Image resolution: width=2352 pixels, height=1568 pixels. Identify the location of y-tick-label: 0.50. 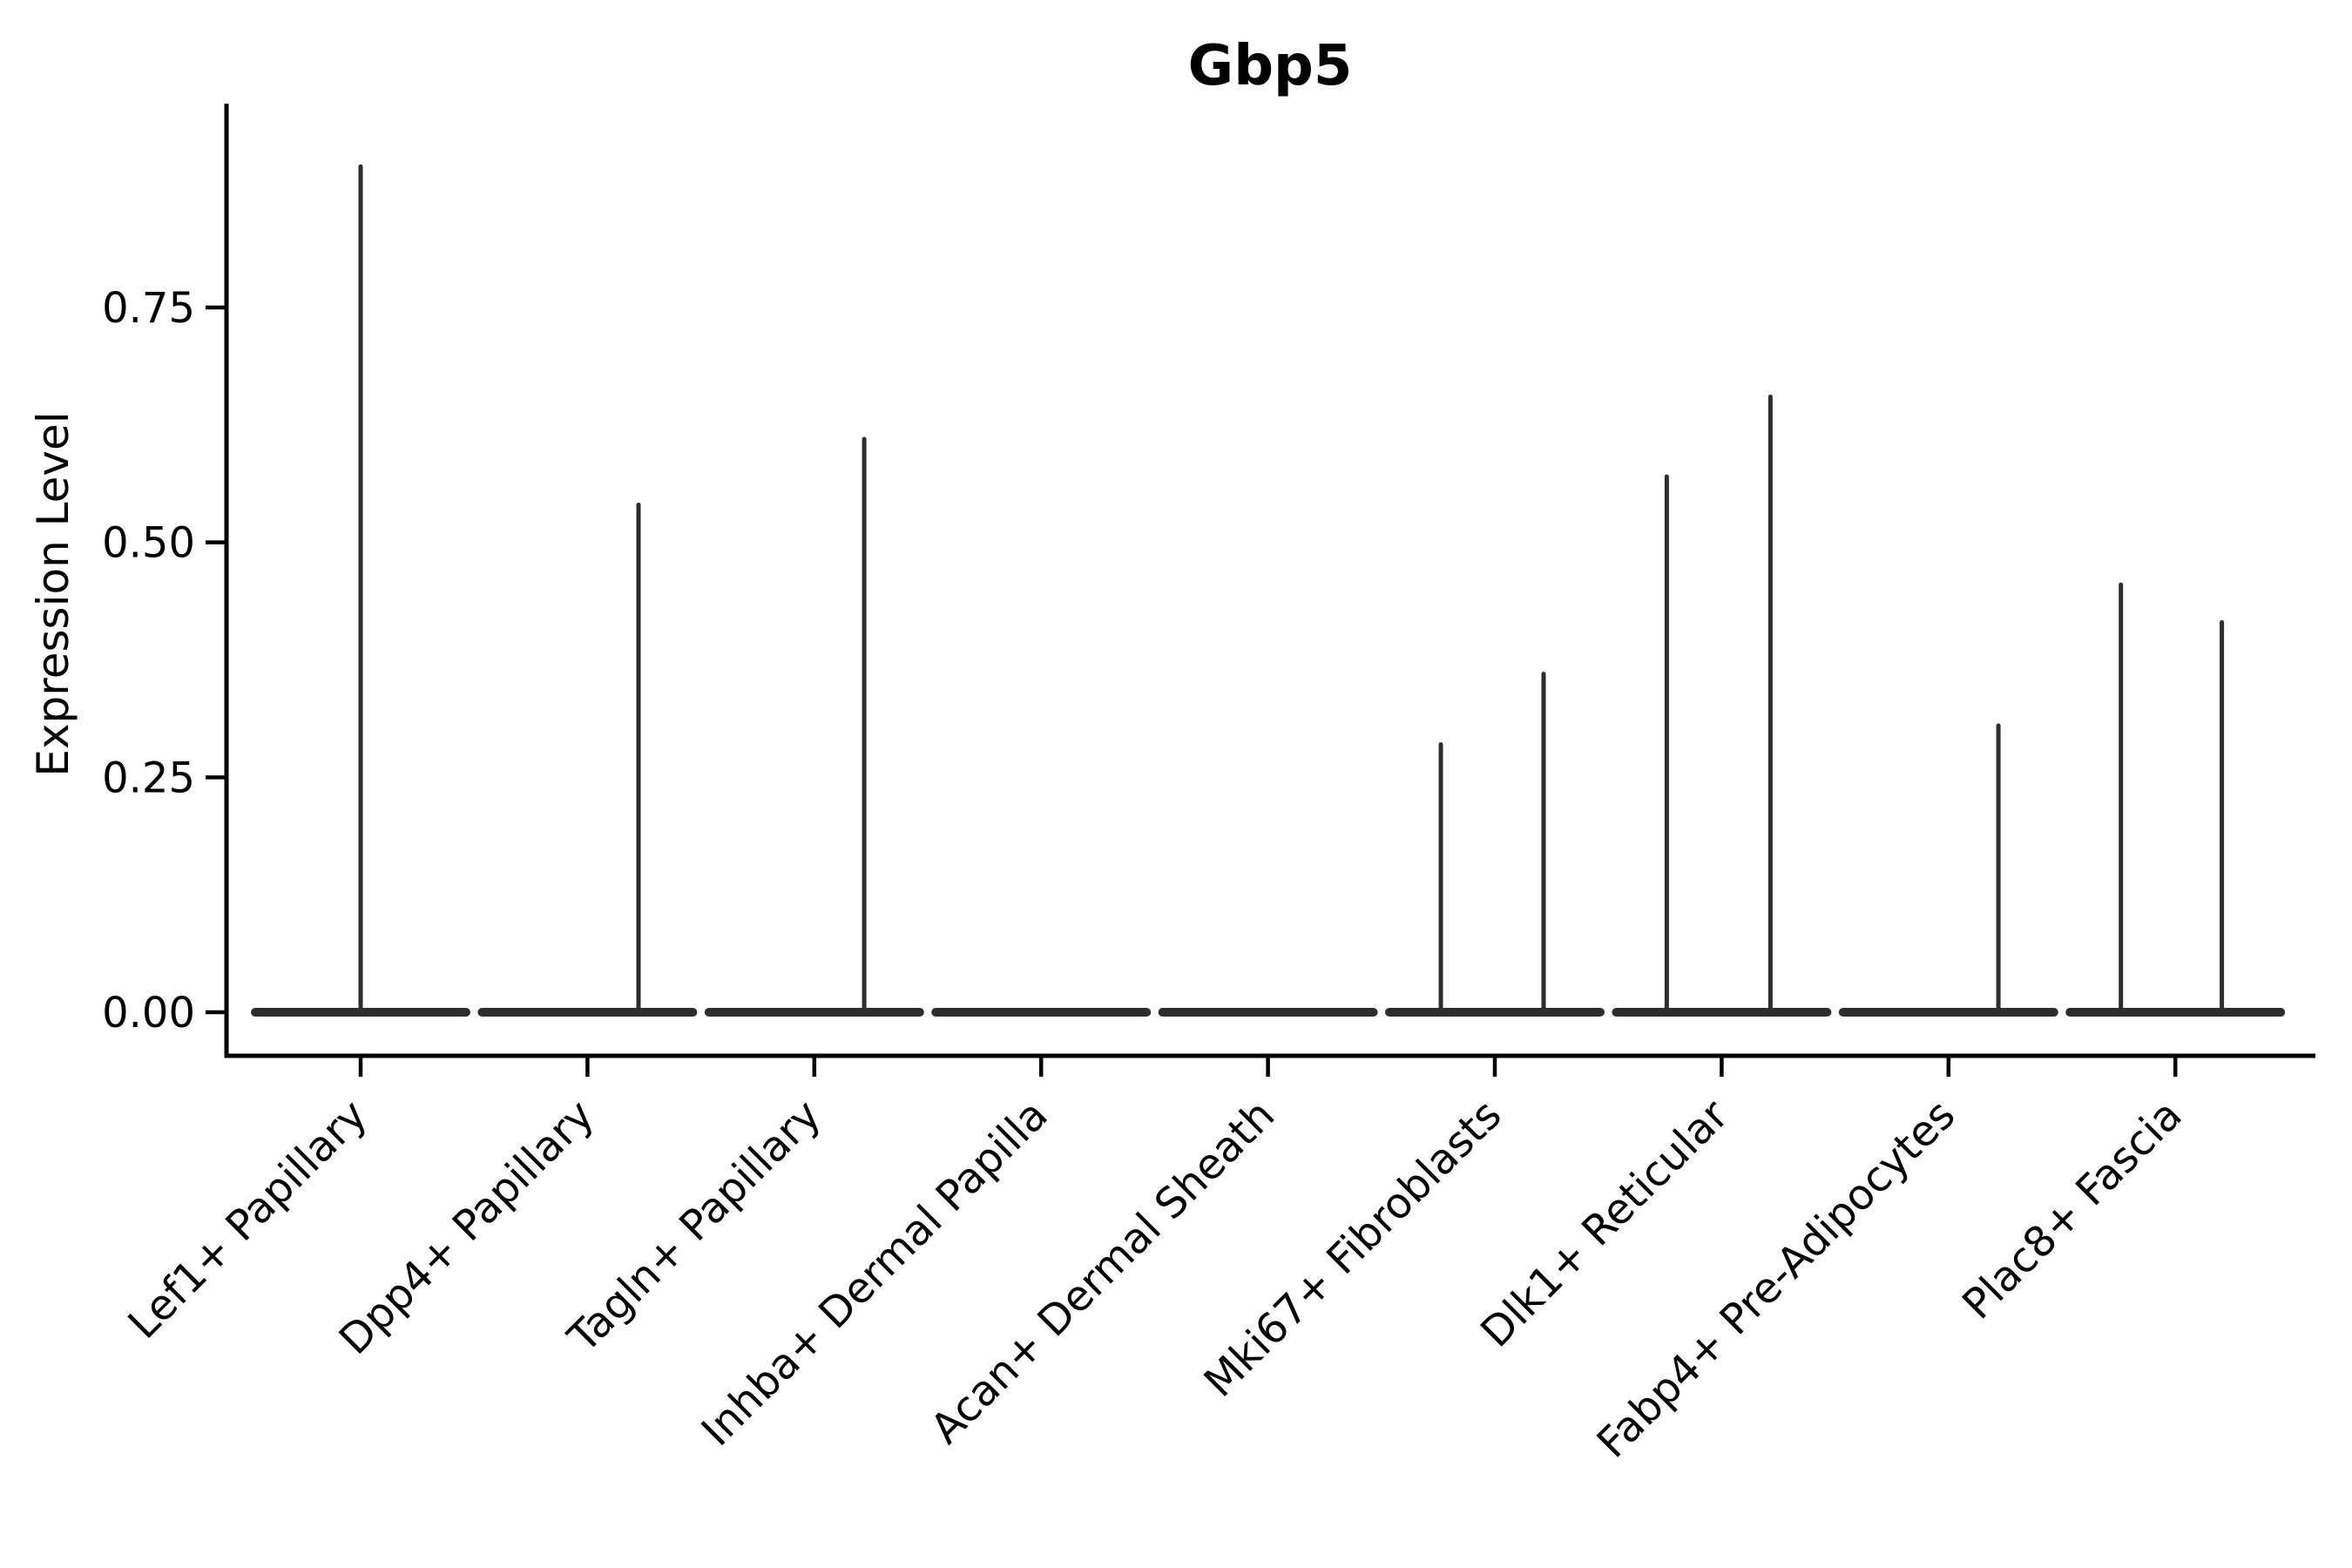
(148, 544).